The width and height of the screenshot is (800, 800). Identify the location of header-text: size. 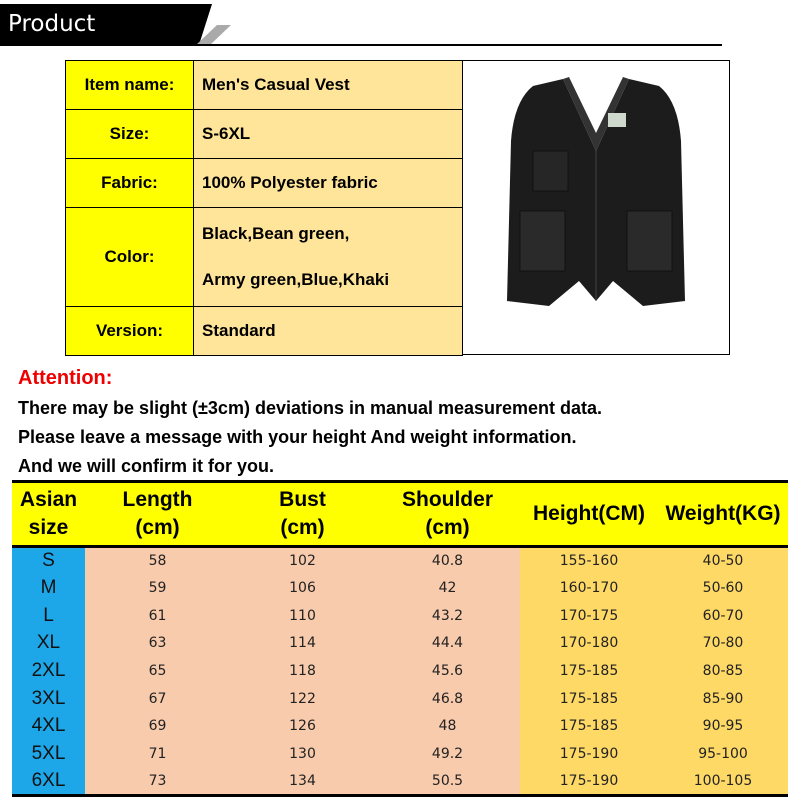
(48, 527).